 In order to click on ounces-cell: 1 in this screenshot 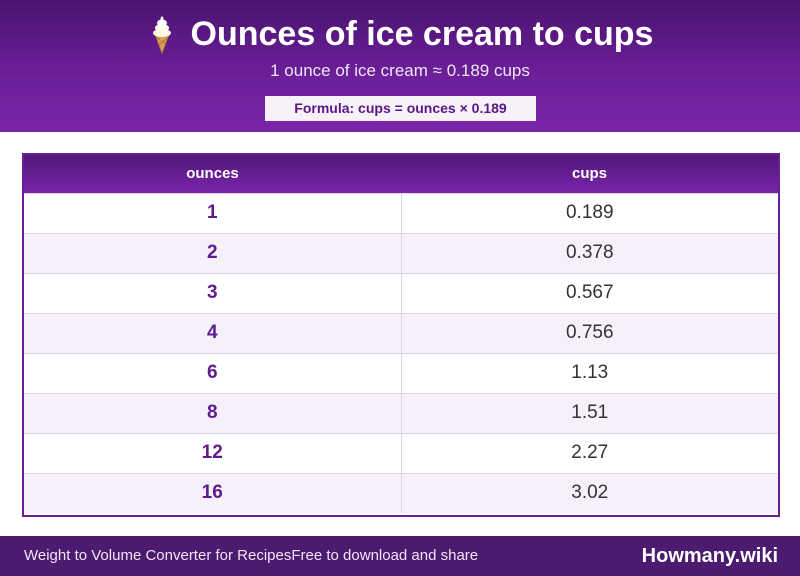, I will do `click(213, 212)`.